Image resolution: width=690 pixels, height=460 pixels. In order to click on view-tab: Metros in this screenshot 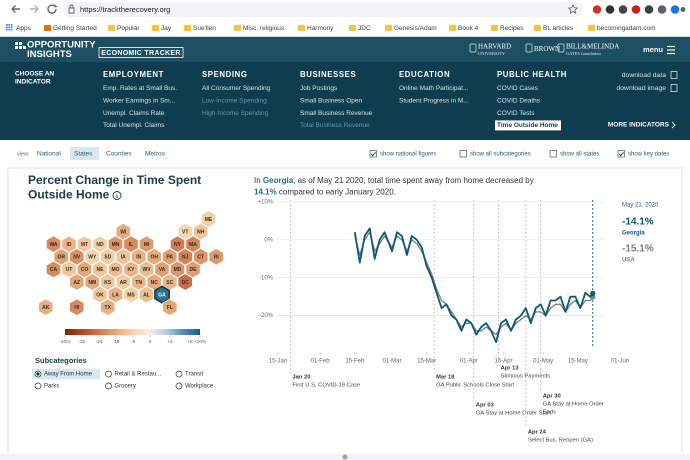, I will do `click(155, 154)`.